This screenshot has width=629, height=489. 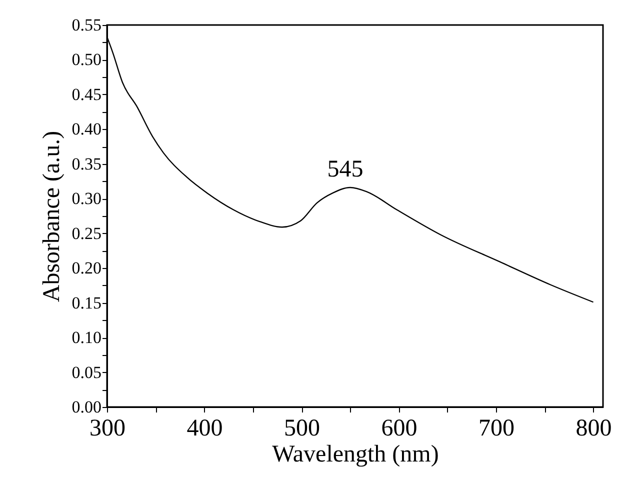 I want to click on x-tick-label: 600, so click(x=399, y=429).